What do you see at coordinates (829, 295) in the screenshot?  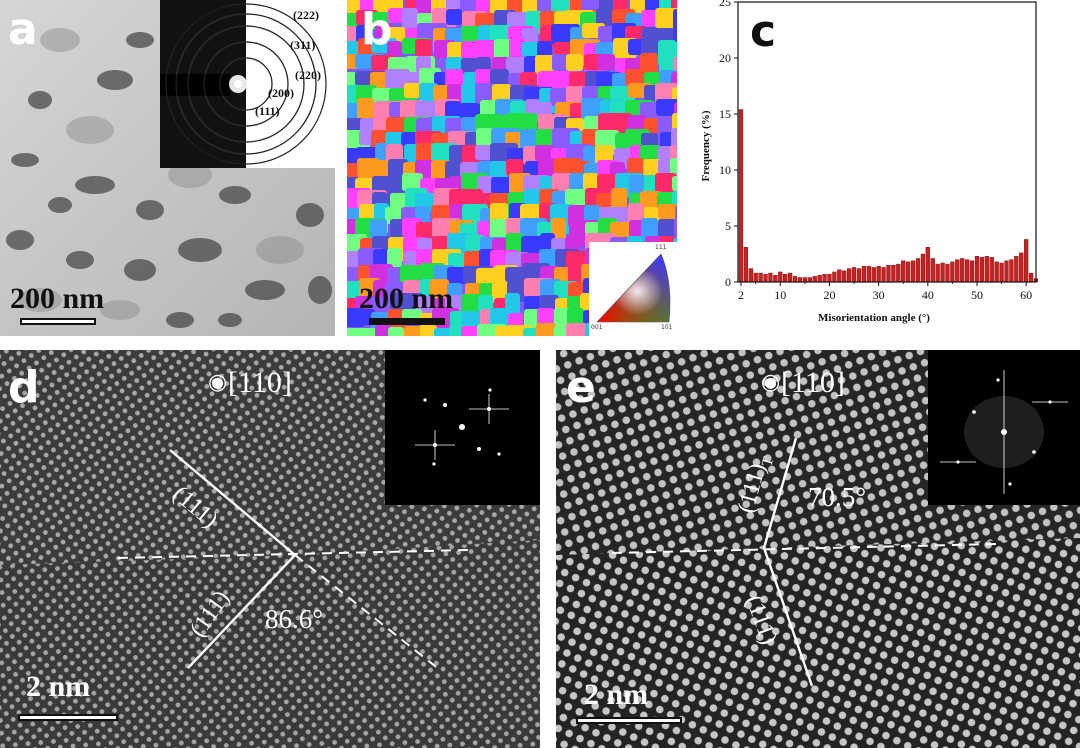 I see `x-tick-label: 20` at bounding box center [829, 295].